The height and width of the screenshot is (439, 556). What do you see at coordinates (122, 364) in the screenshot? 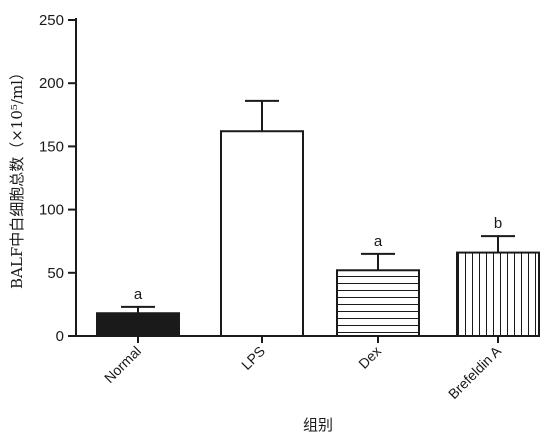
I see `x-tick-label: Normal` at bounding box center [122, 364].